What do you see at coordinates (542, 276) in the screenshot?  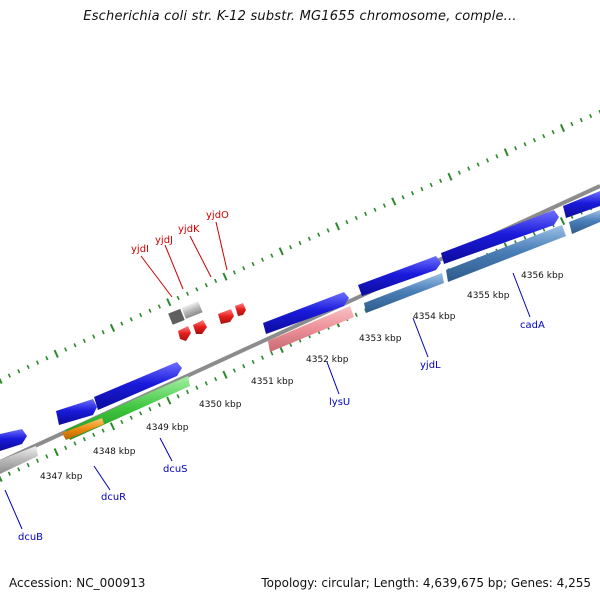 I see `kbp-label: 4356 kbp` at bounding box center [542, 276].